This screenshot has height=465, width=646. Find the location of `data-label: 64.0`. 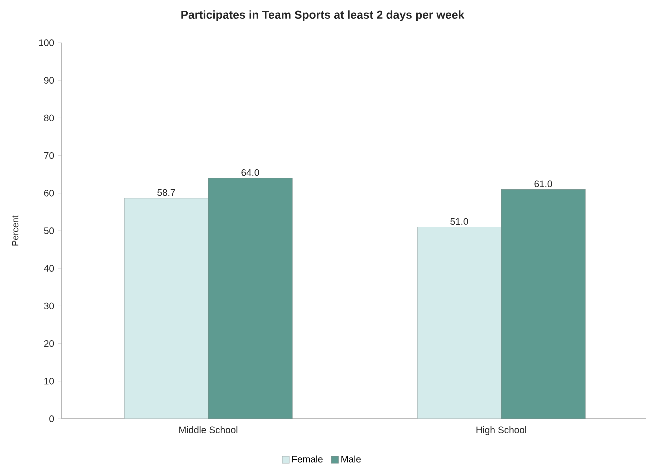

data-label: 64.0 is located at coordinates (251, 172).